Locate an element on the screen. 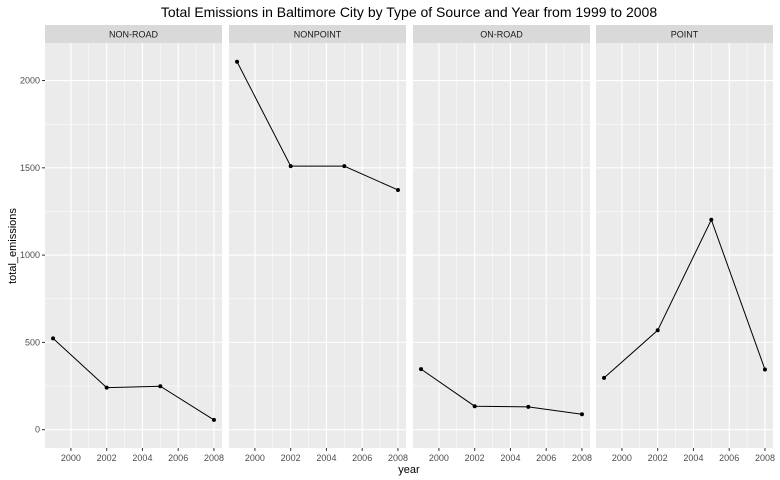  y-axis: 0 500 1000 1500 2000 is located at coordinates (32, 255).